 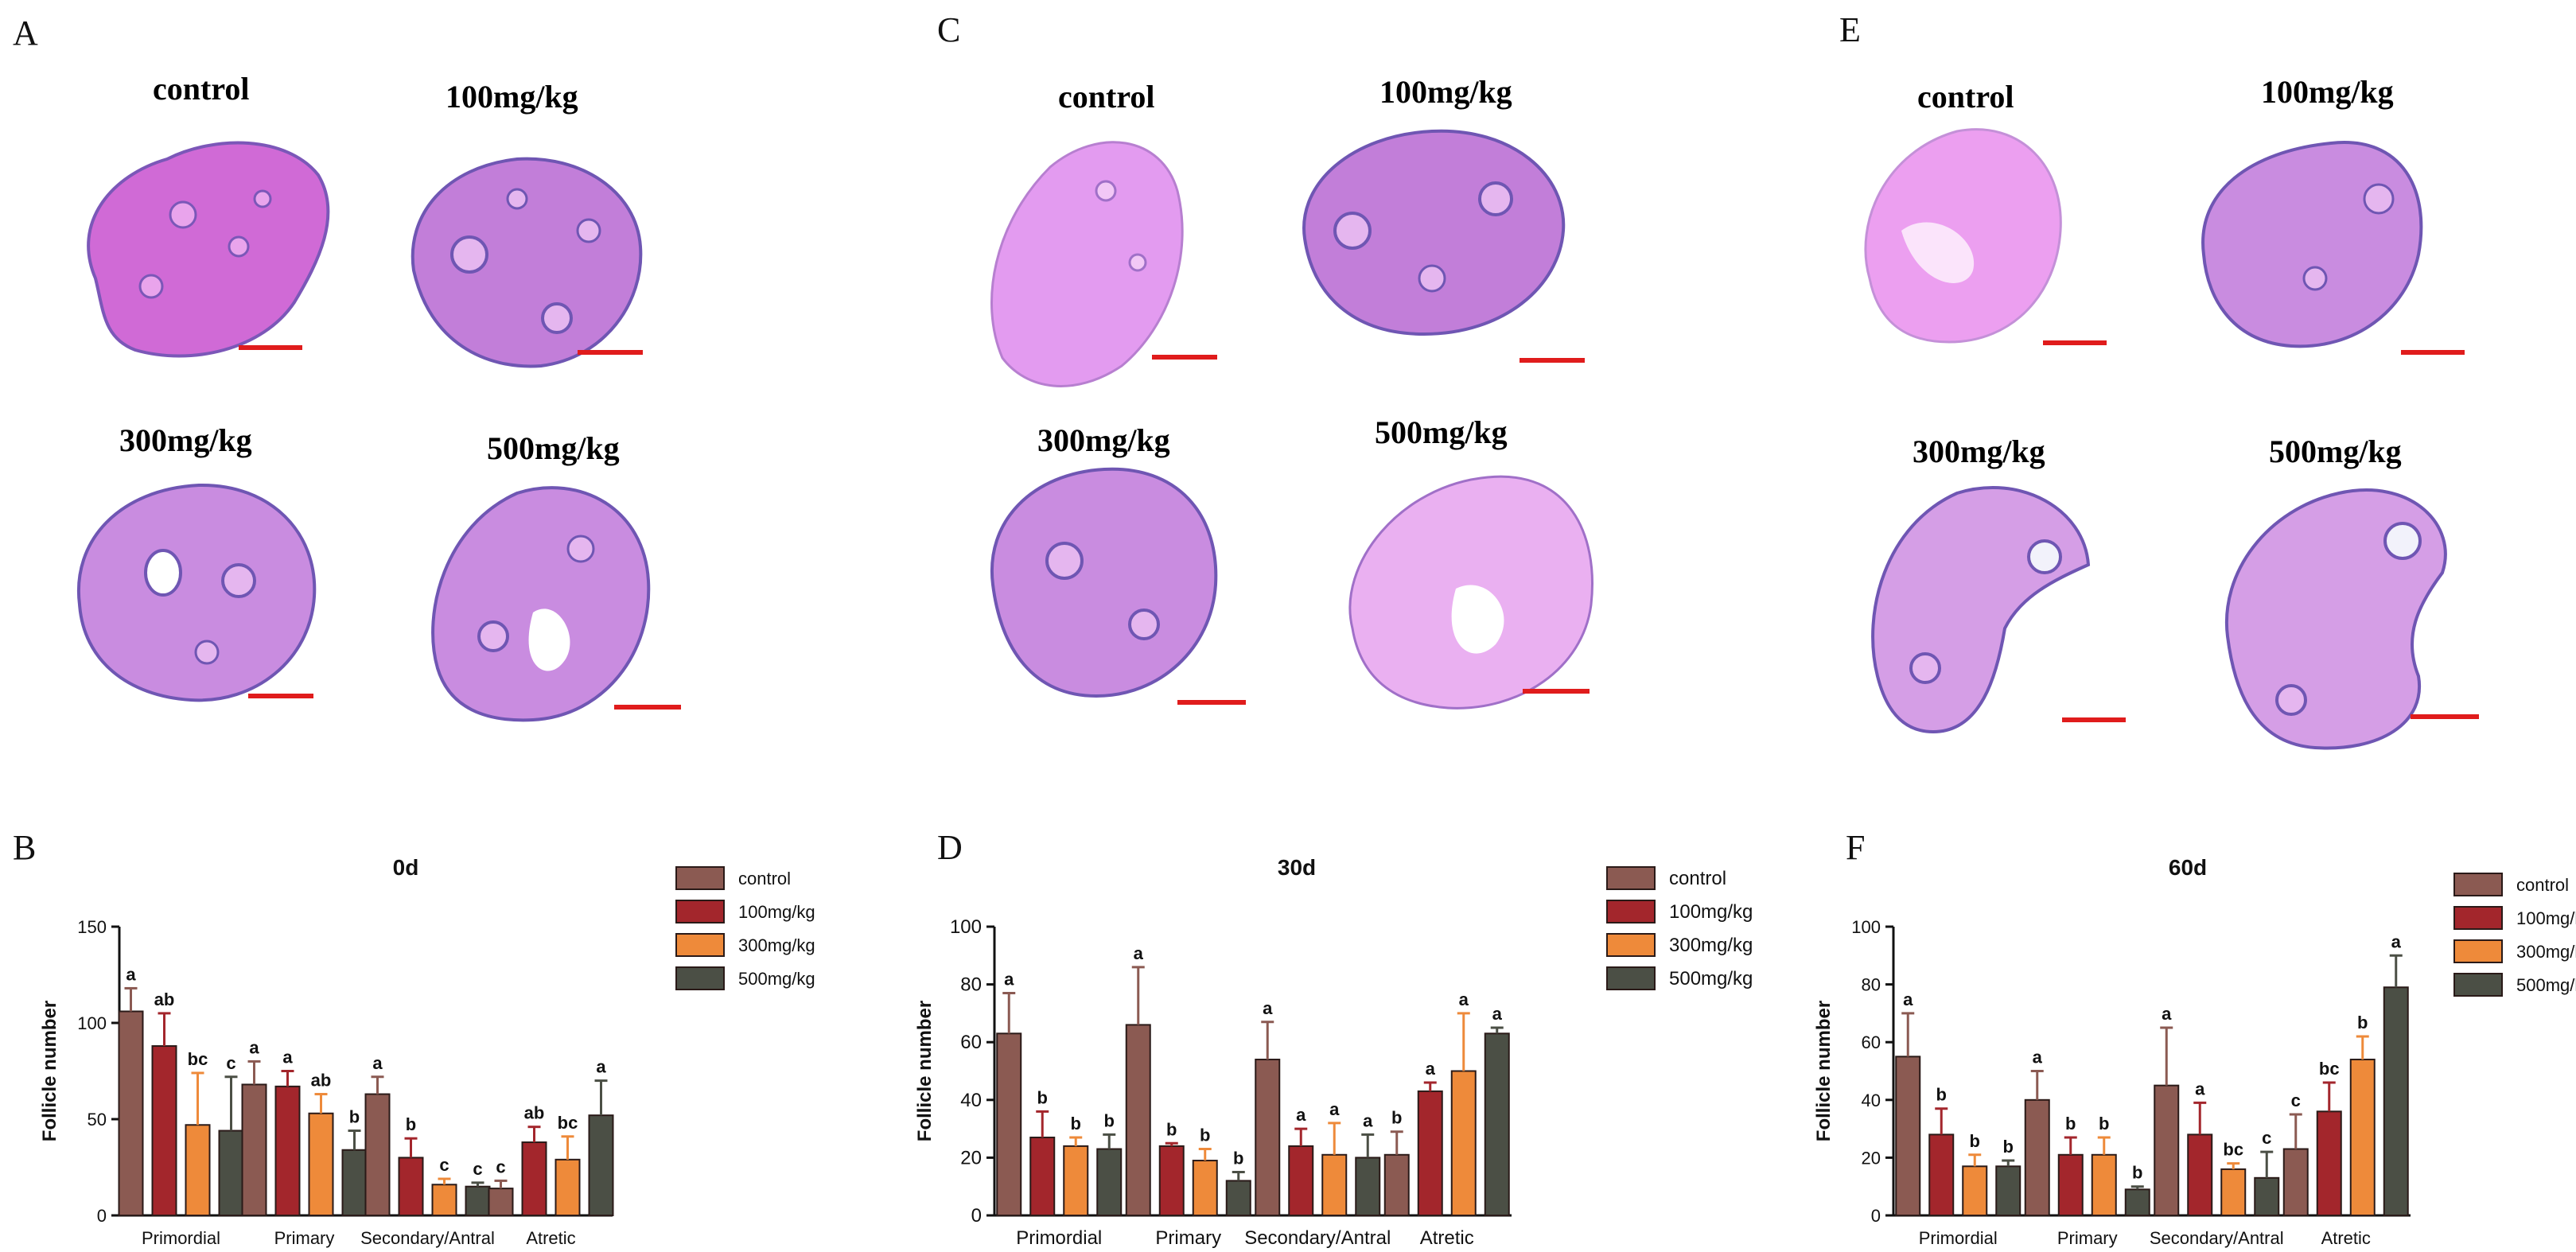 I want to click on chart-title: 0d, so click(x=406, y=867).